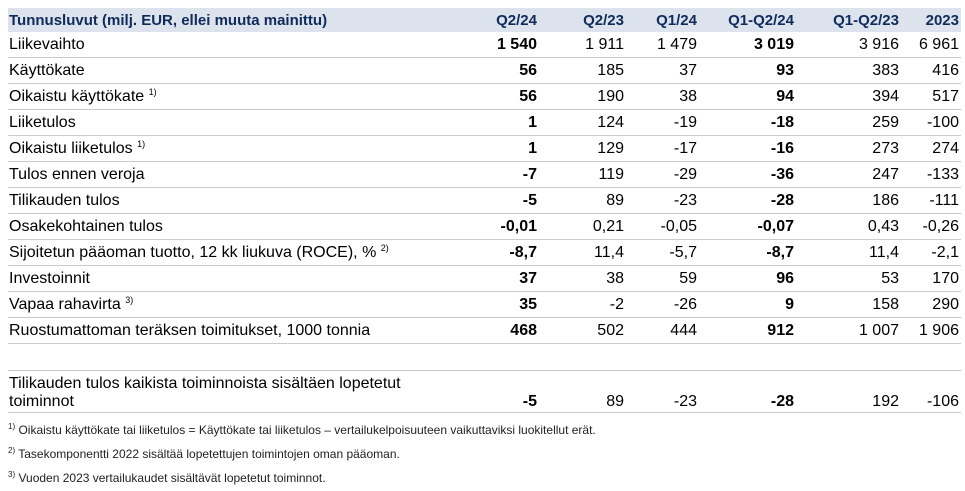  Describe the element at coordinates (484, 357) in the screenshot. I see `table-spacer-row` at that location.